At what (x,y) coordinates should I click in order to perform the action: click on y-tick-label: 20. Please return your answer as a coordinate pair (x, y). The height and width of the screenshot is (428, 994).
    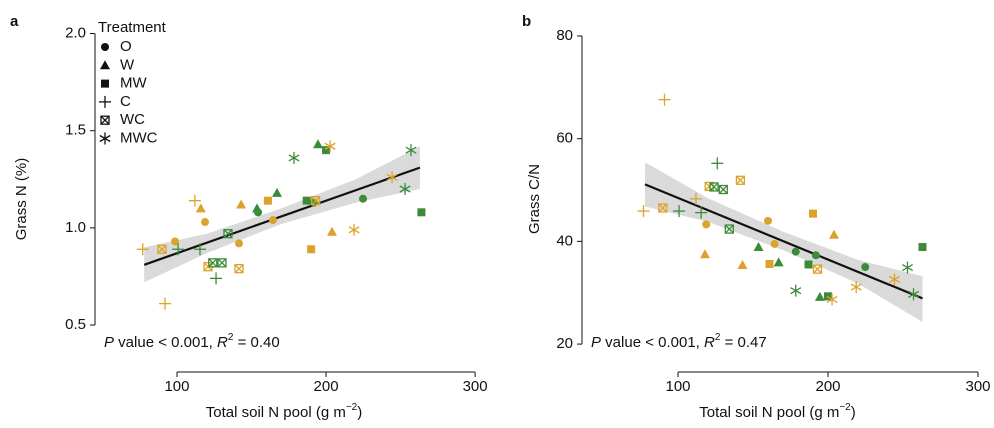
    Looking at the image, I should click on (564, 343).